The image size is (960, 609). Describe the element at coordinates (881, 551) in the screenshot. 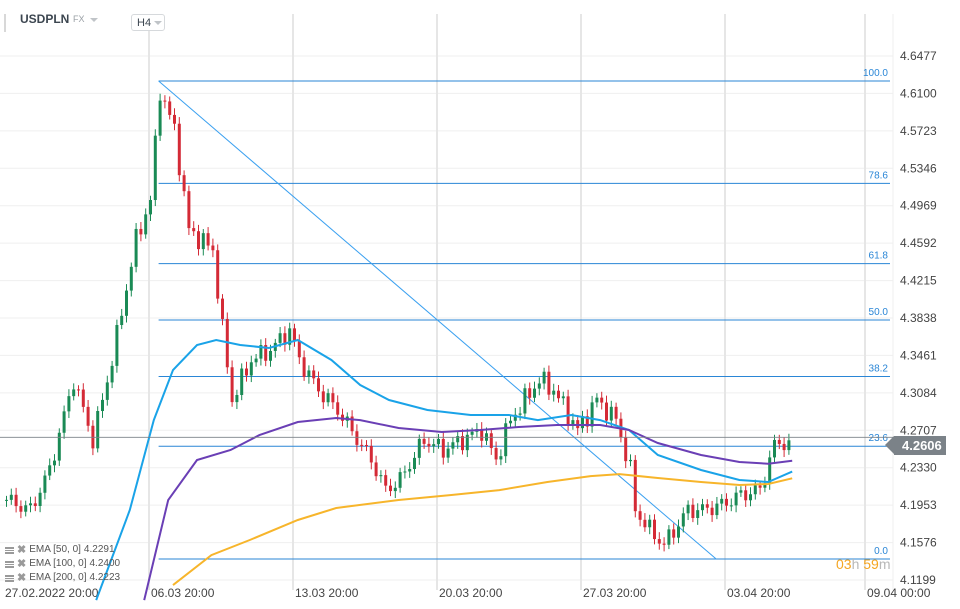

I see `fib-level-label: 0.0` at that location.